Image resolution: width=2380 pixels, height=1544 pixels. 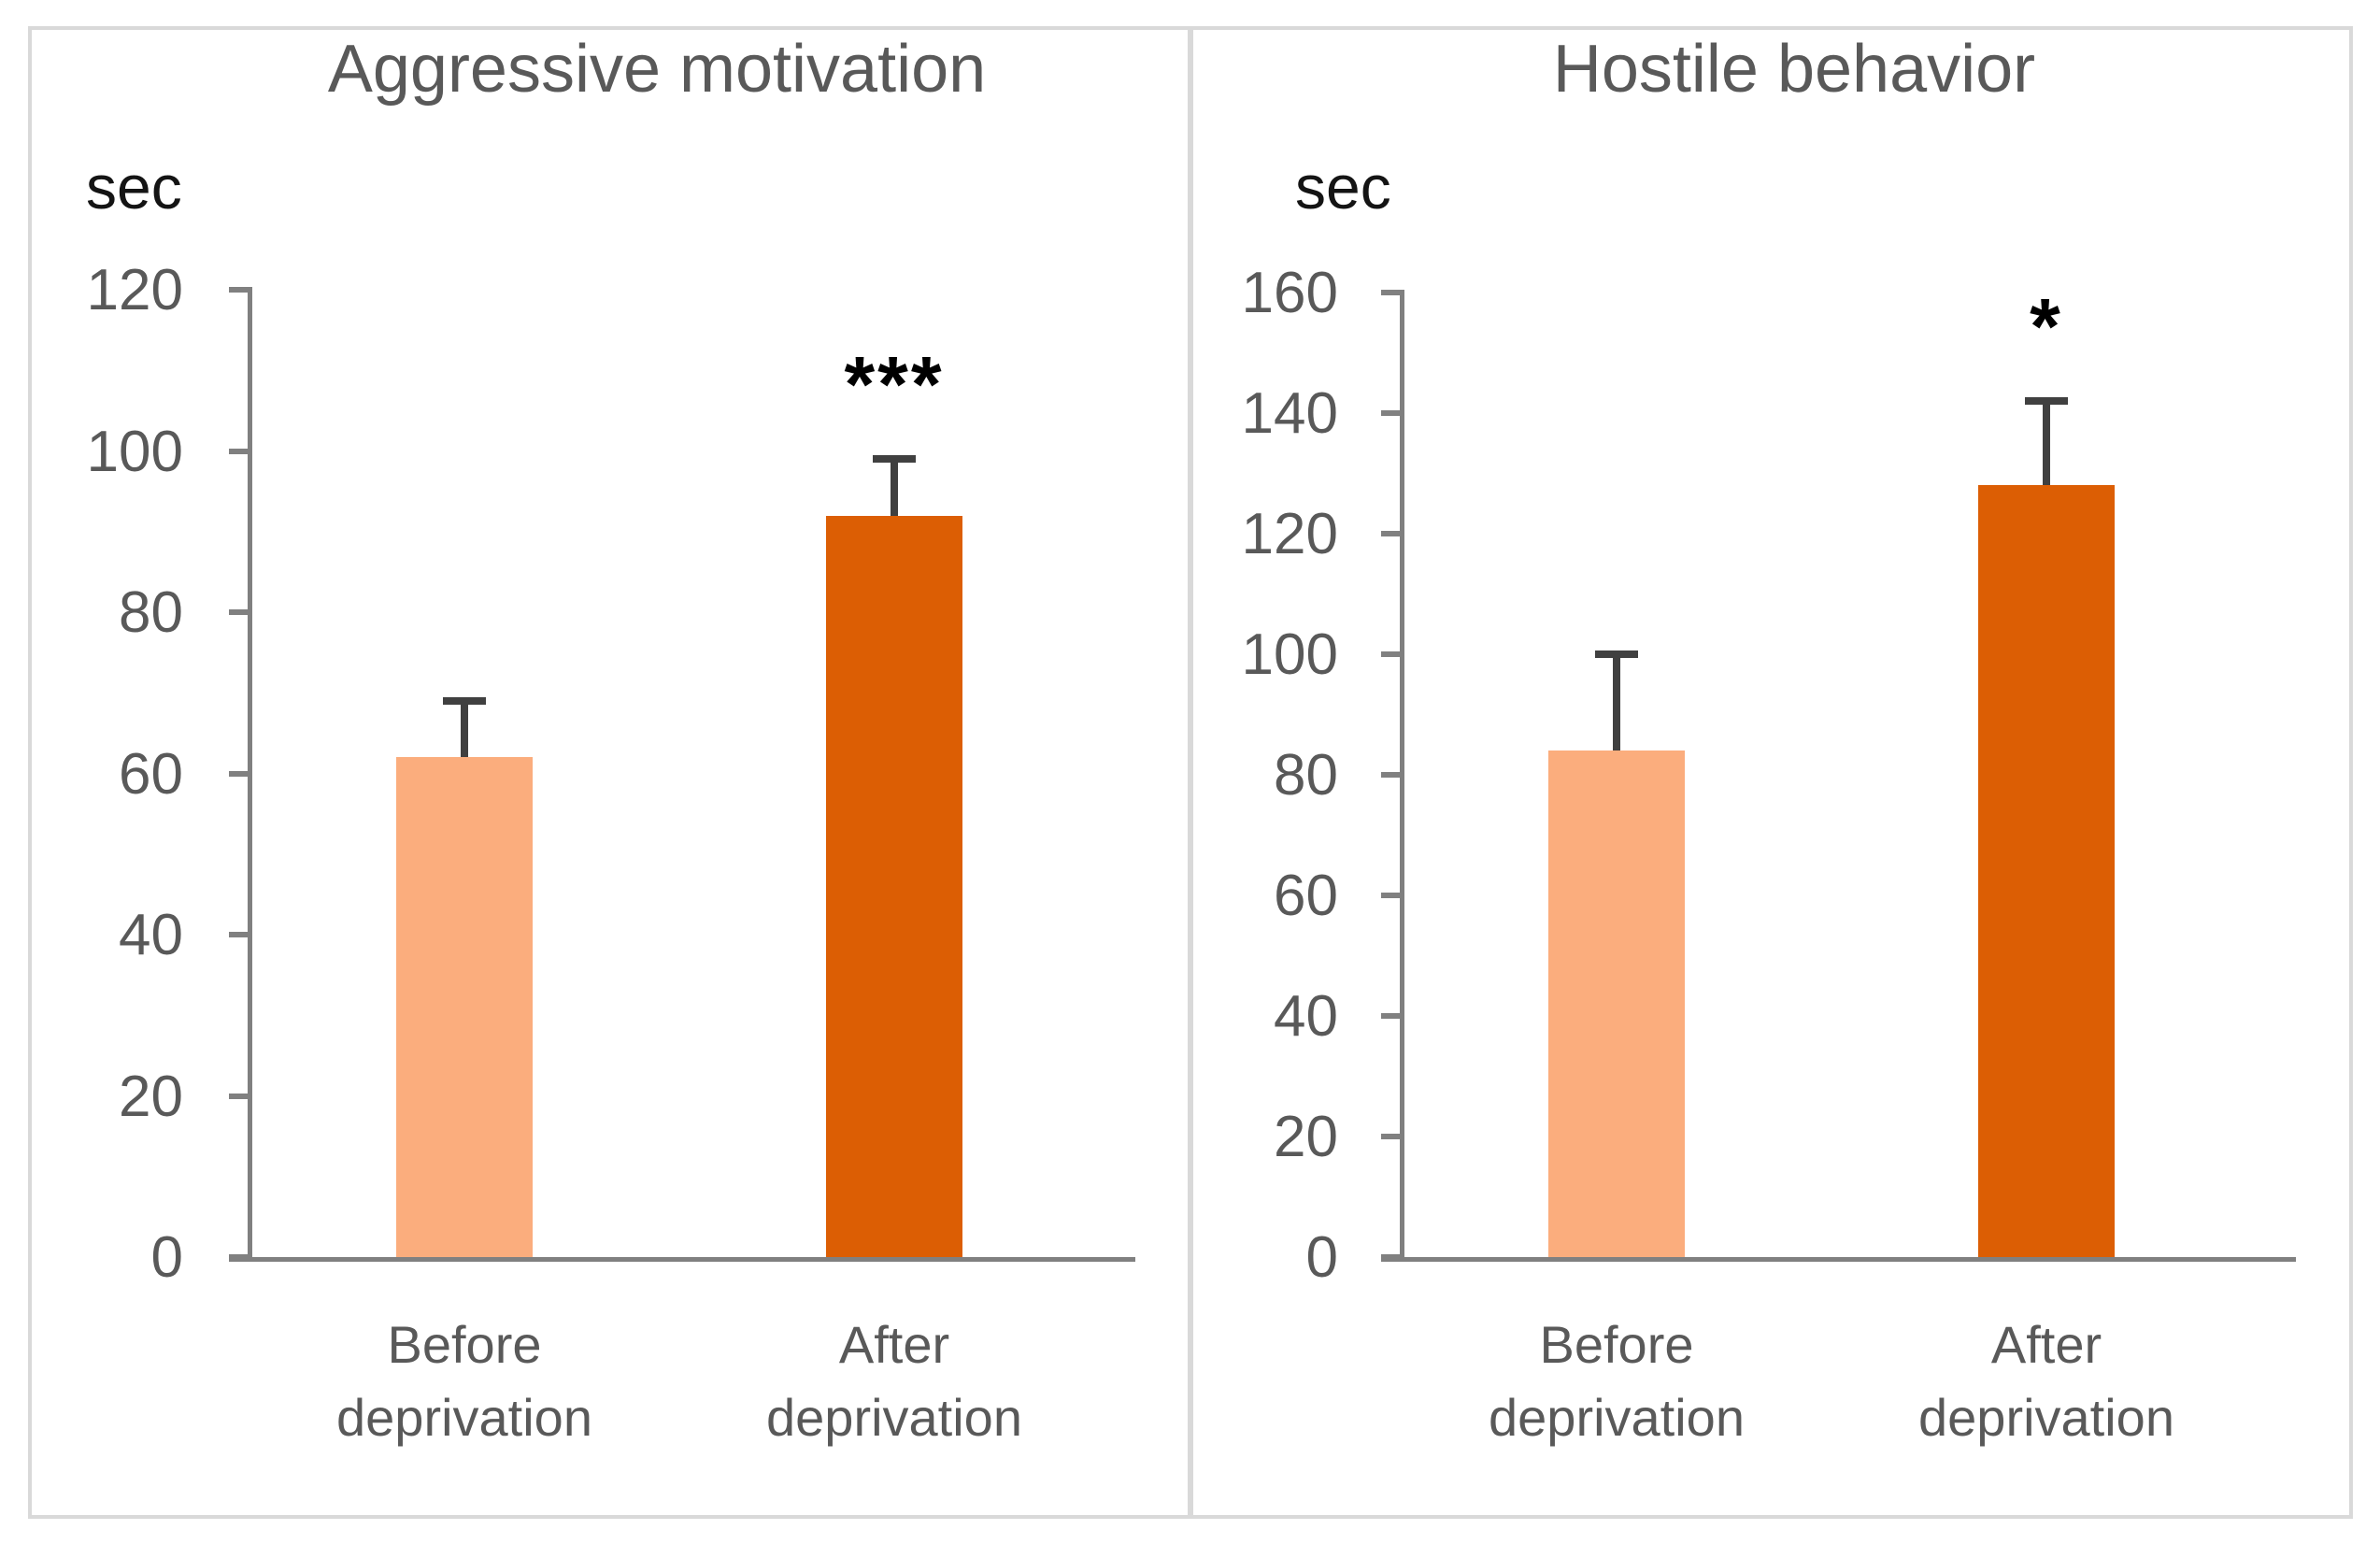 I want to click on significance-marker: *, so click(x=2046, y=326).